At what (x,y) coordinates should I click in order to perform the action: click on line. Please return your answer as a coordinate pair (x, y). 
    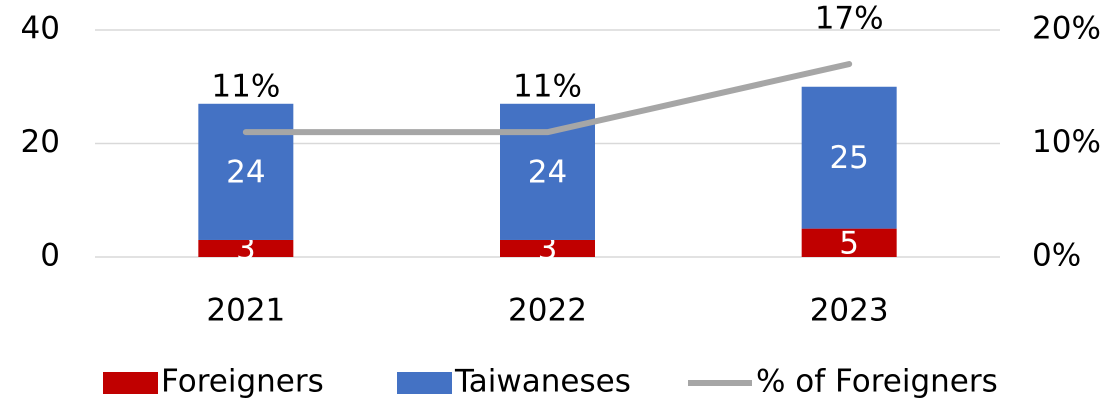
    Looking at the image, I should click on (547, 98).